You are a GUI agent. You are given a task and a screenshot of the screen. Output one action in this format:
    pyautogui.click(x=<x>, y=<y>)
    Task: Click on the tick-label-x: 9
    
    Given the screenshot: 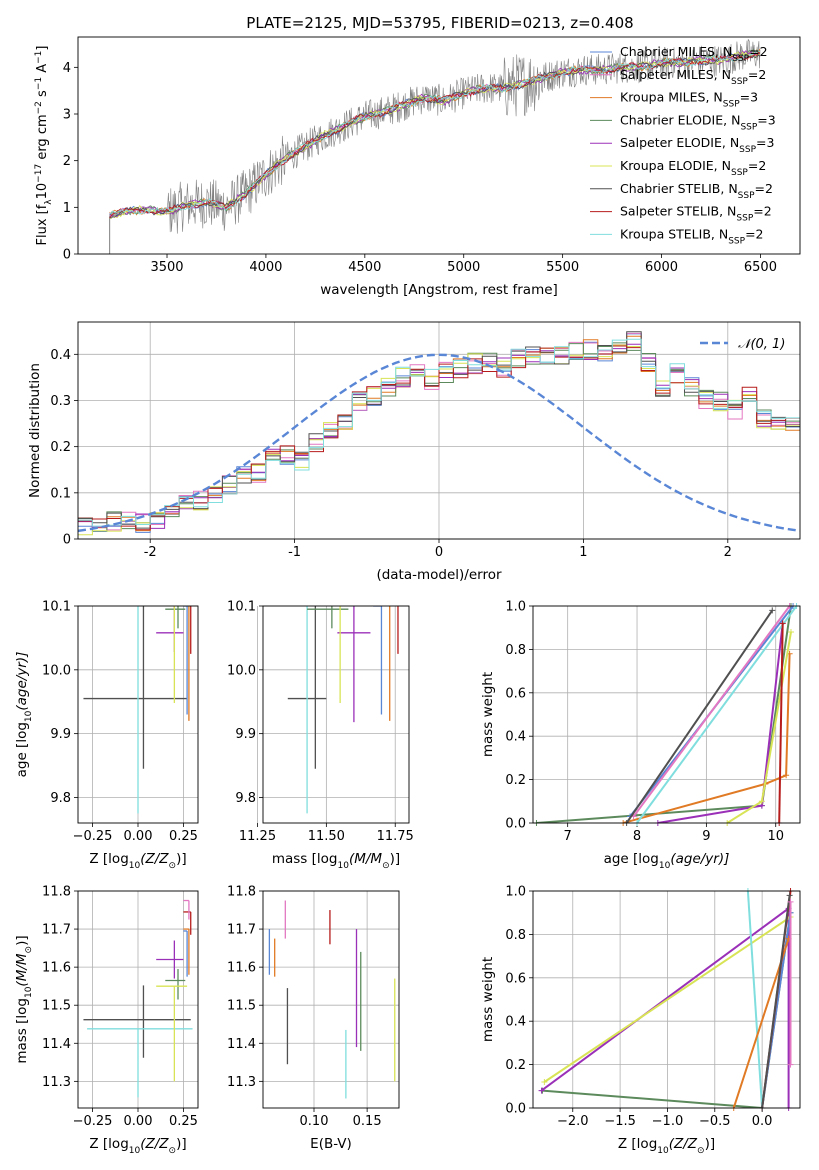 What is the action you would take?
    pyautogui.click(x=706, y=836)
    